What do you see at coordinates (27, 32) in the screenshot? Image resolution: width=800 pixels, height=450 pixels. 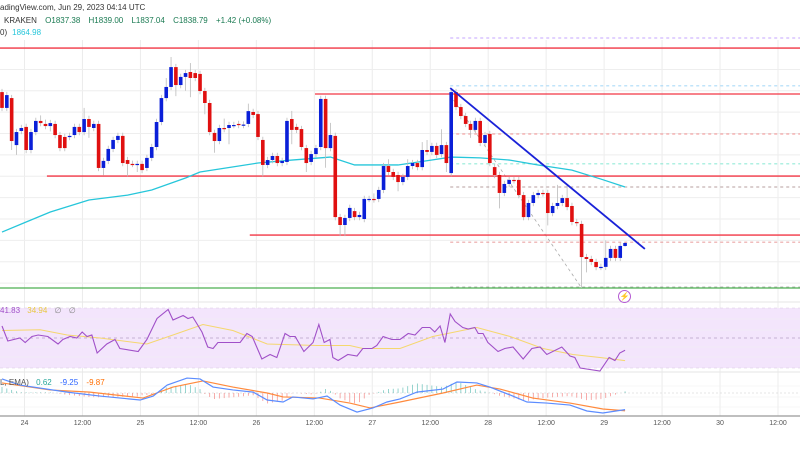 I see `ma-value: 1864.98` at bounding box center [27, 32].